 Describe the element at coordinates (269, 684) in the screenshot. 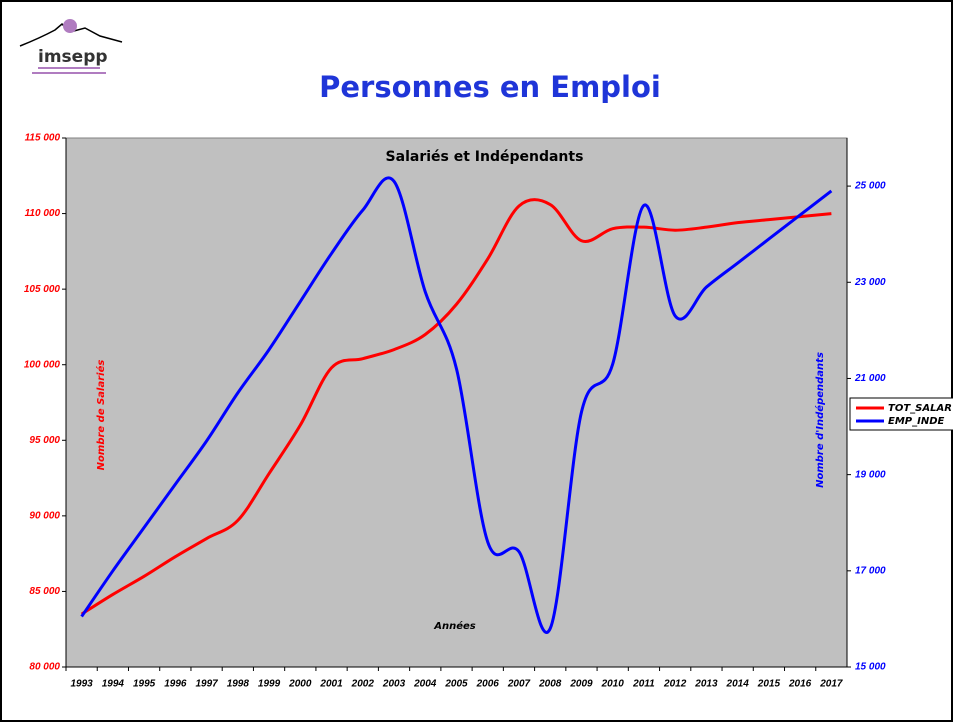

I see `x-tick-label: 1999` at that location.